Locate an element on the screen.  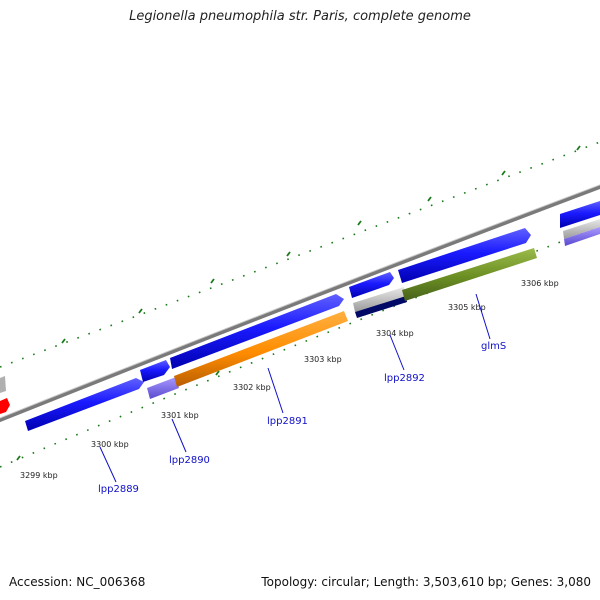
cds-feature-lpp2890 is located at coordinates (163, 388).